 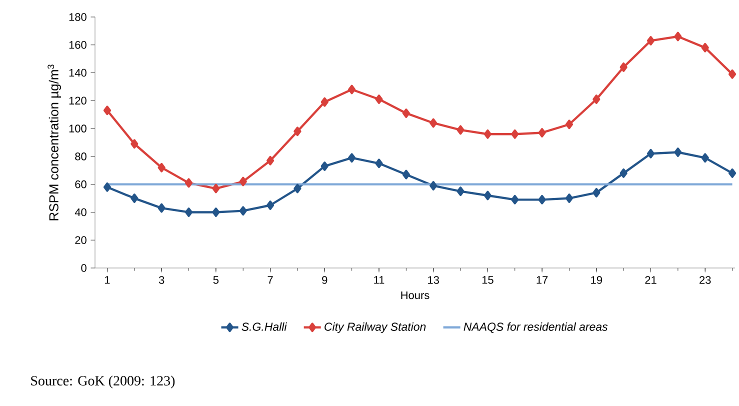 What do you see at coordinates (80, 212) in the screenshot?
I see `y-tick-label: 40` at bounding box center [80, 212].